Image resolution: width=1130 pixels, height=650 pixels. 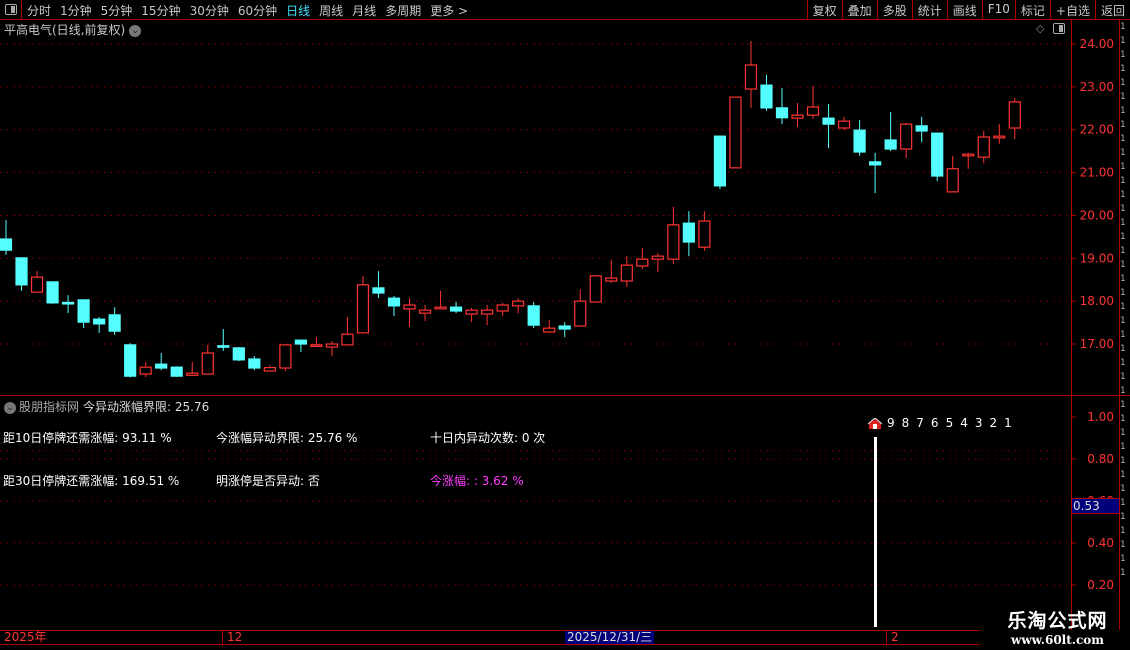 What do you see at coordinates (934, 423) in the screenshot?
I see `countdown-number: 6` at bounding box center [934, 423].